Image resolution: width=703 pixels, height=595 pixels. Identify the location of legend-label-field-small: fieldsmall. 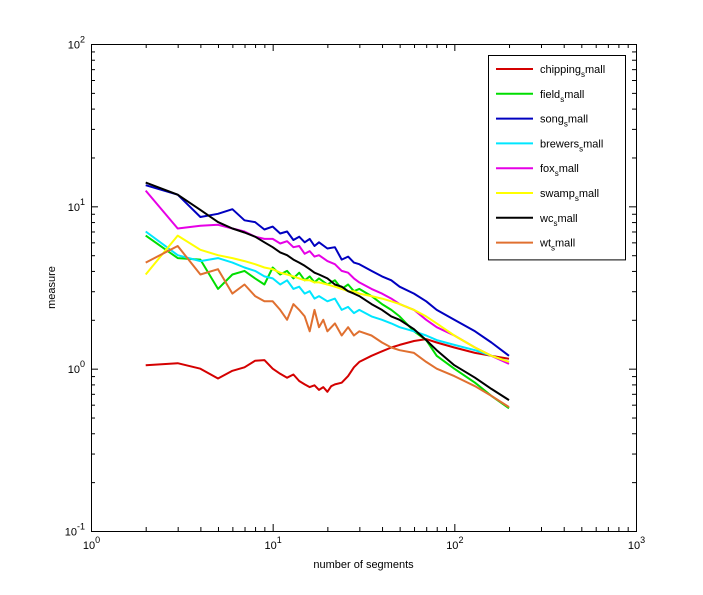
(562, 96).